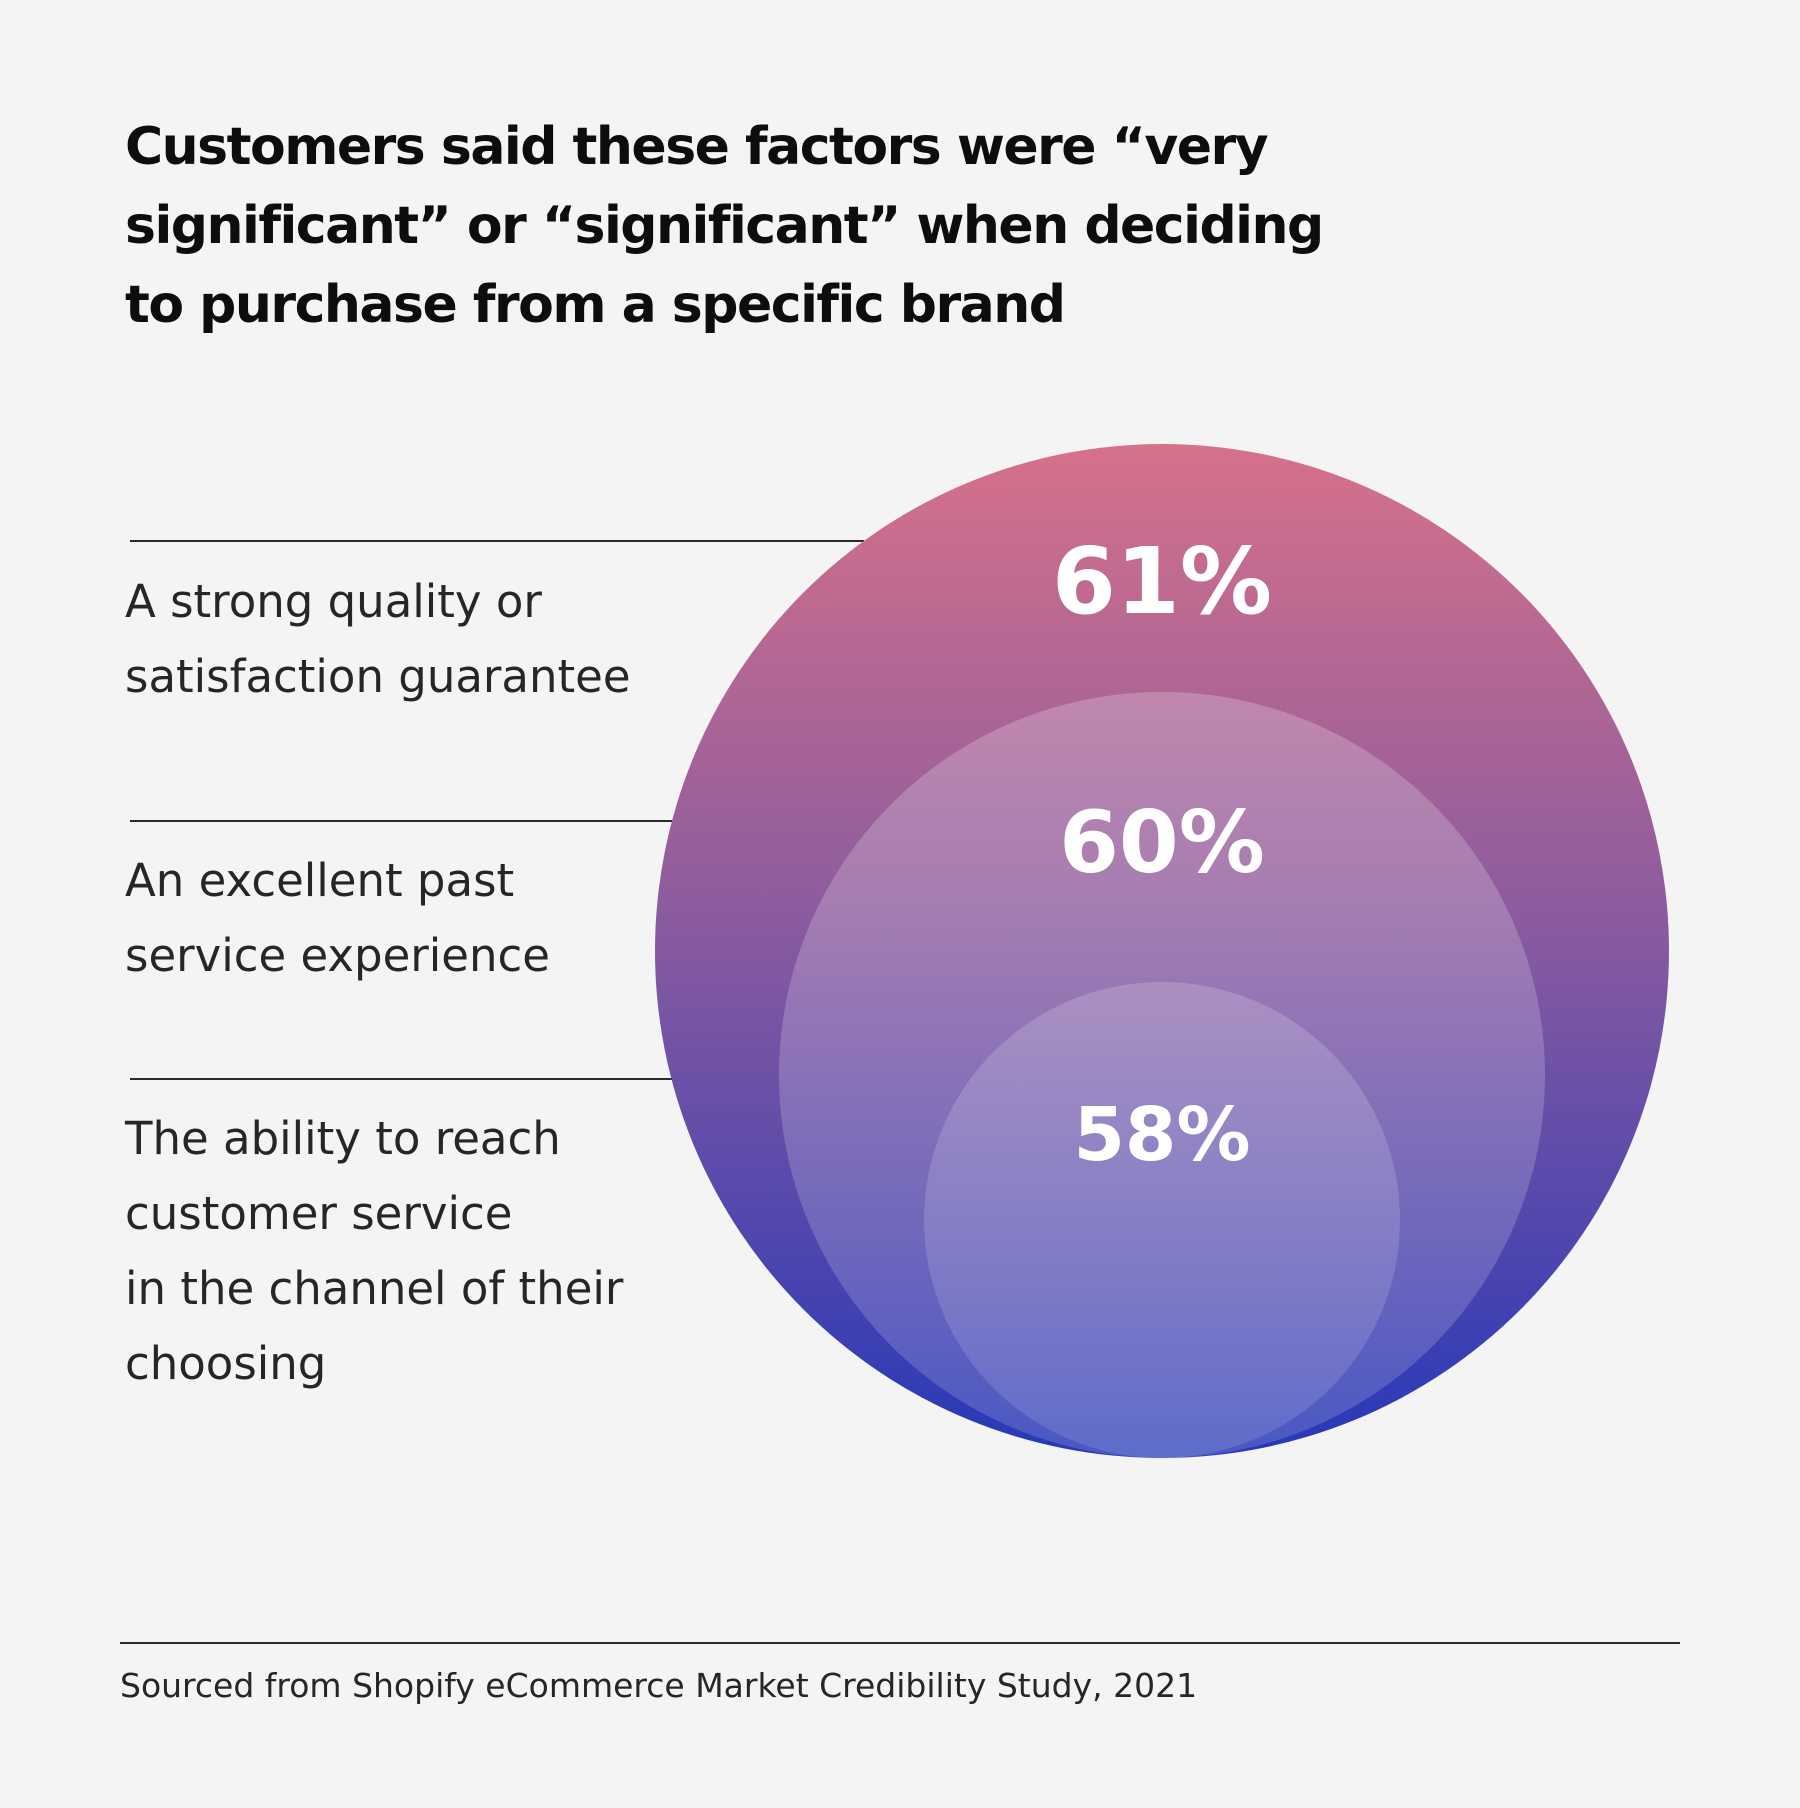 This screenshot has width=1800, height=1808. Describe the element at coordinates (1162, 581) in the screenshot. I see `value-label-61: 61%` at that location.